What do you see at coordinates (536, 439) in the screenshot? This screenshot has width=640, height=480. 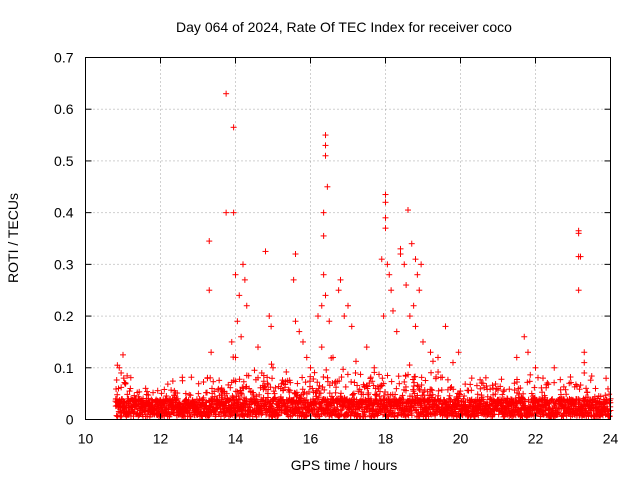 I see `x-tick-label: 22` at bounding box center [536, 439].